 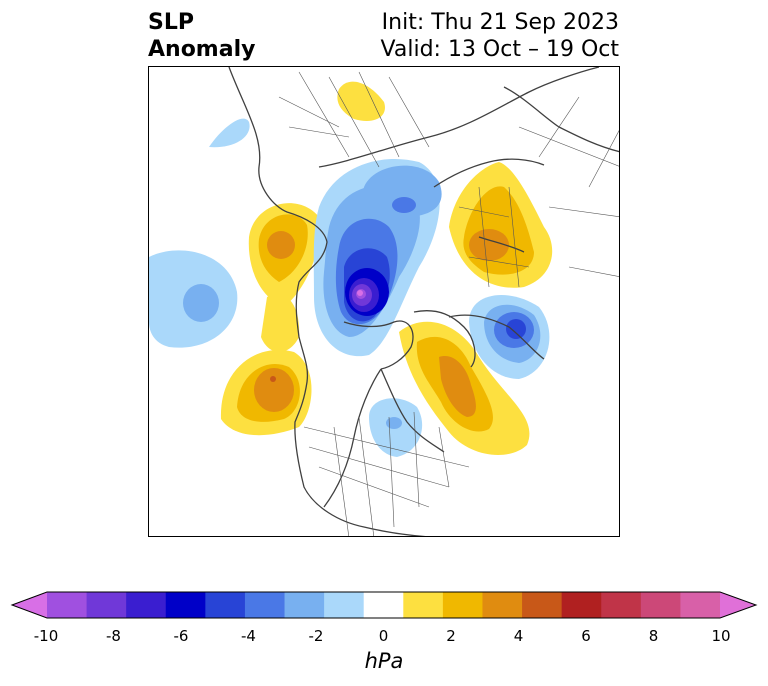 I want to click on tick-label: 6, so click(x=586, y=636).